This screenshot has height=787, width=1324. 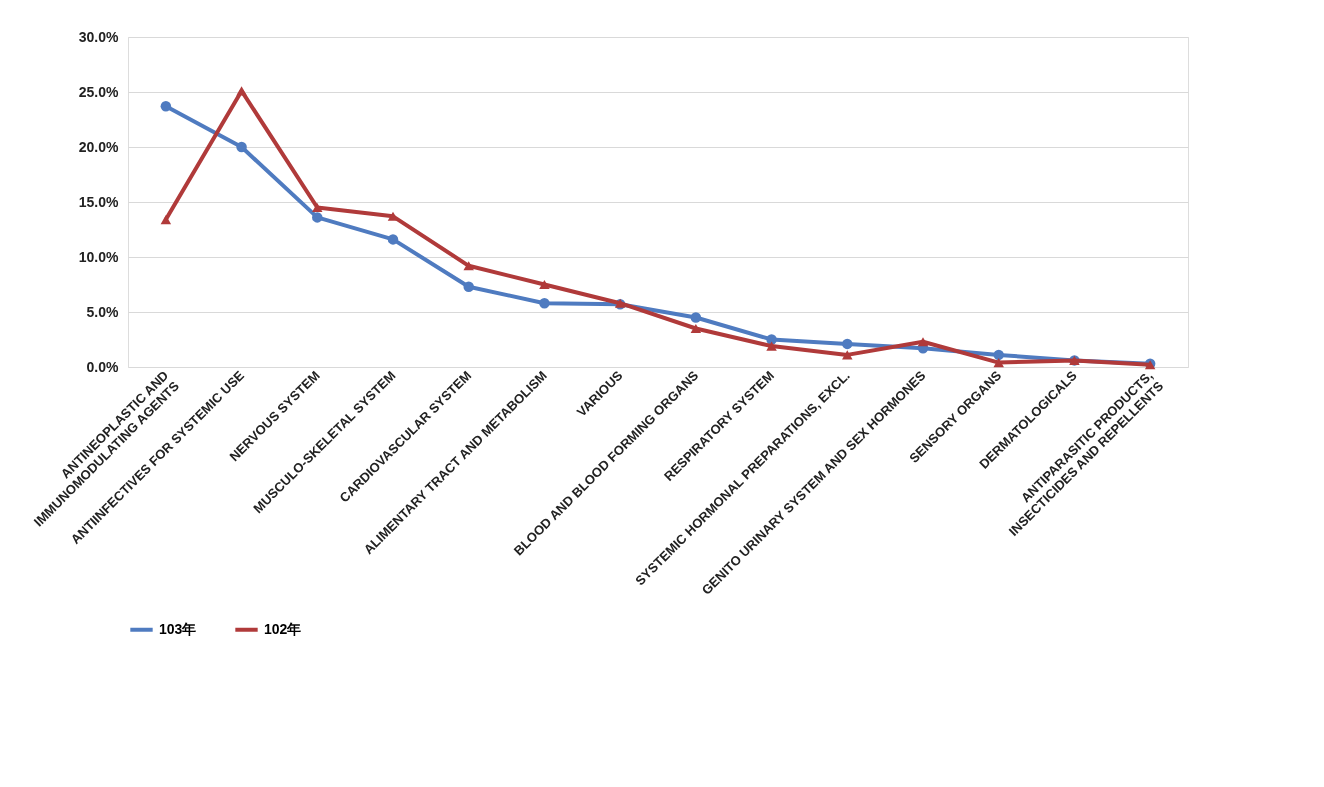 What do you see at coordinates (178, 628) in the screenshot?
I see `legend-label: 103年` at bounding box center [178, 628].